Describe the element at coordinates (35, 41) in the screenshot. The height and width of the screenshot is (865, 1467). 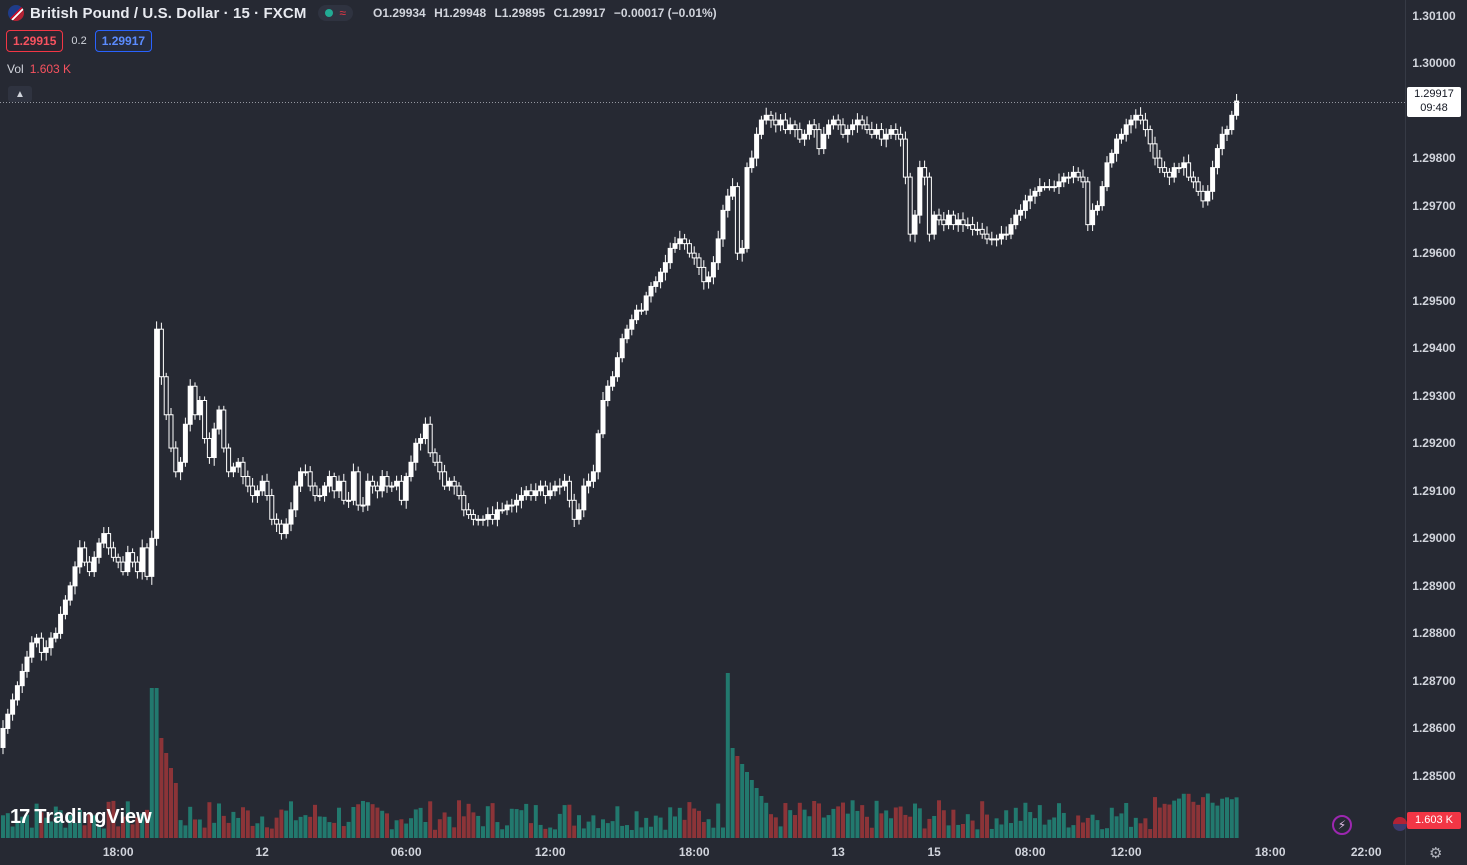
I see `sell-button: 1.29915` at that location.